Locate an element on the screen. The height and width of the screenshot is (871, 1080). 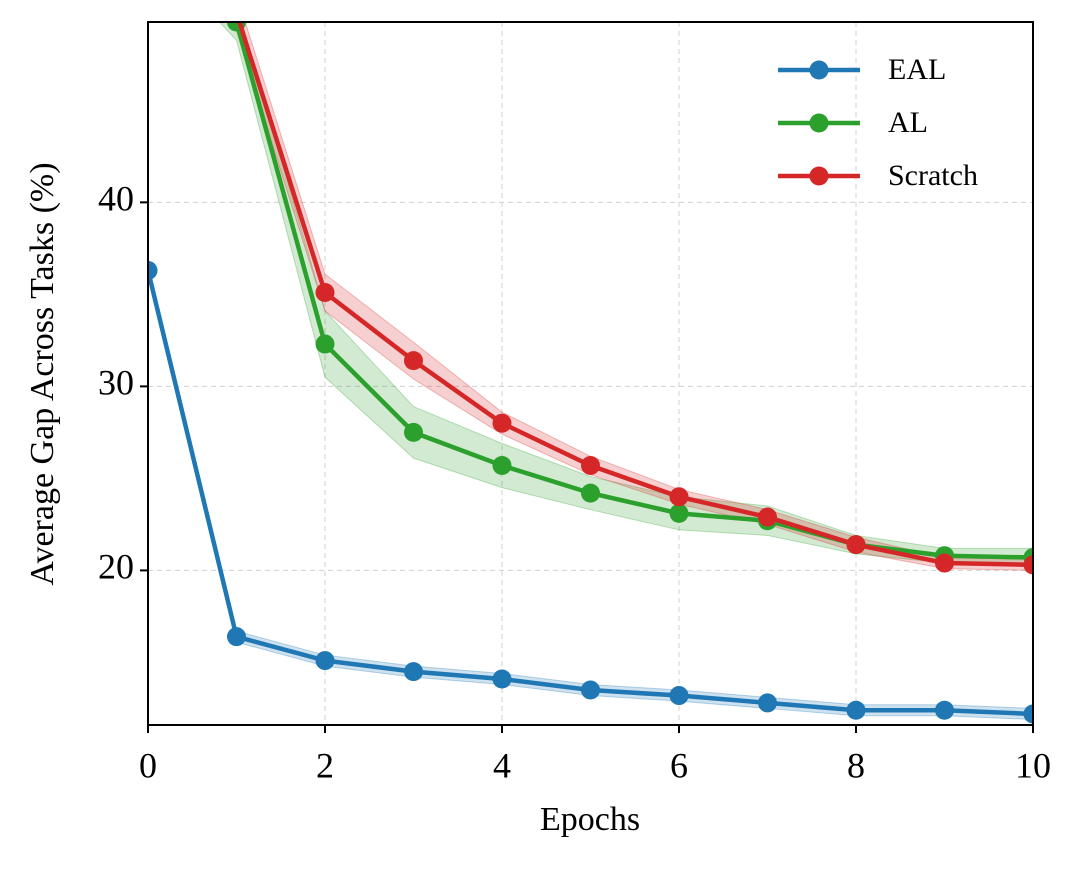
x-tick-label: 4 is located at coordinates (502, 765).